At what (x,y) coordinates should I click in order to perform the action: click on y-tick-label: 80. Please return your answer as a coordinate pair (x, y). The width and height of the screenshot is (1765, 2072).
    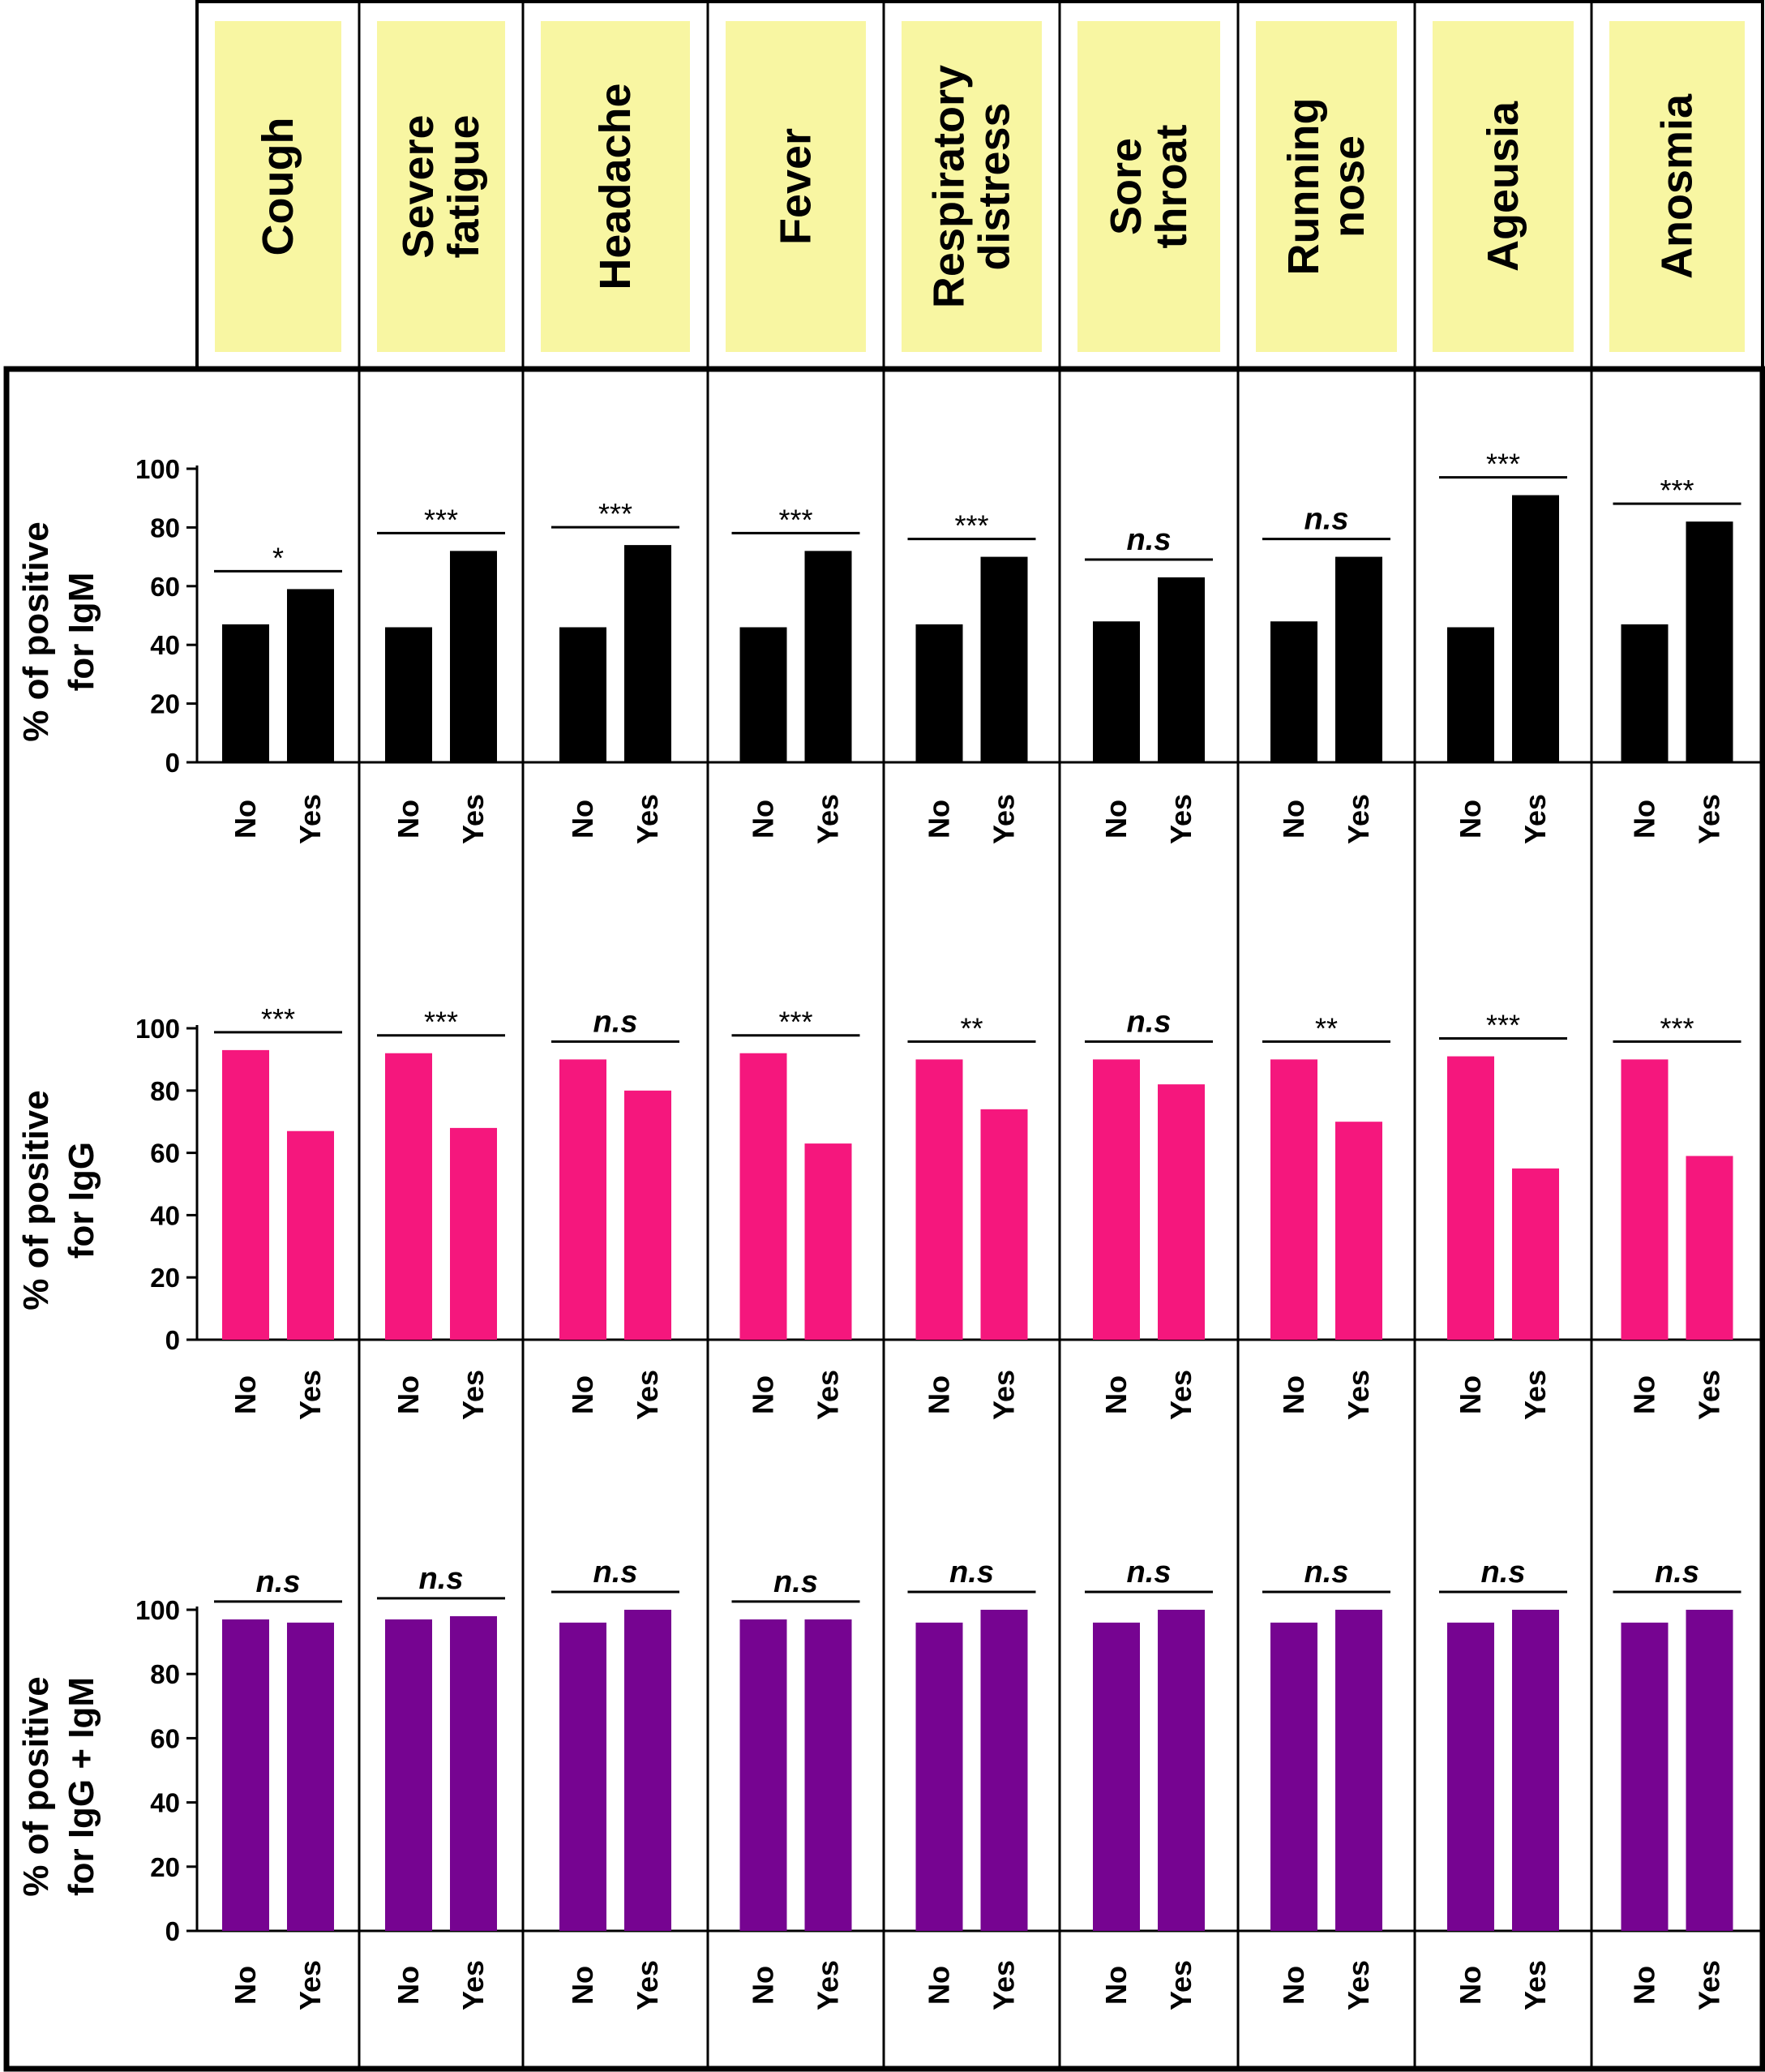
    Looking at the image, I should click on (165, 1091).